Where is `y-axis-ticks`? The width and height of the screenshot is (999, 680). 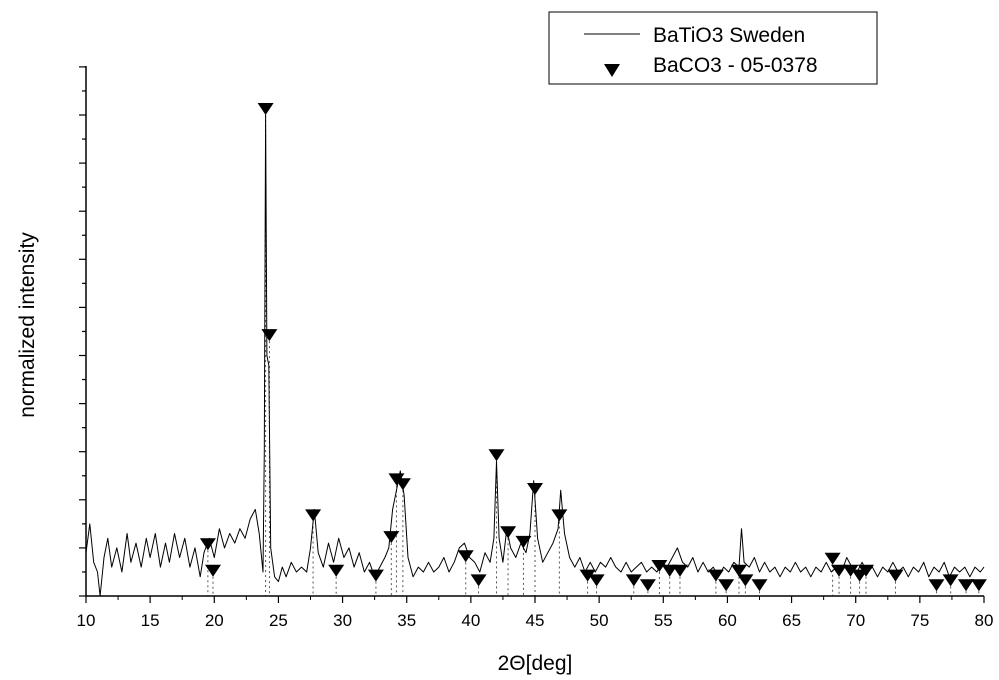
y-axis-ticks is located at coordinates (82, 331).